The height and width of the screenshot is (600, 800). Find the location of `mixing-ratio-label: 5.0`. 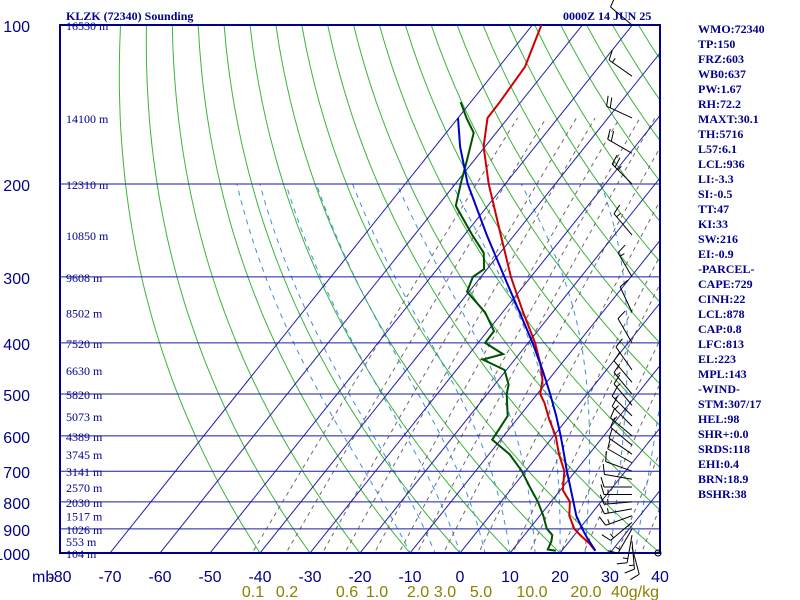

mixing-ratio-label: 5.0 is located at coordinates (481, 592).